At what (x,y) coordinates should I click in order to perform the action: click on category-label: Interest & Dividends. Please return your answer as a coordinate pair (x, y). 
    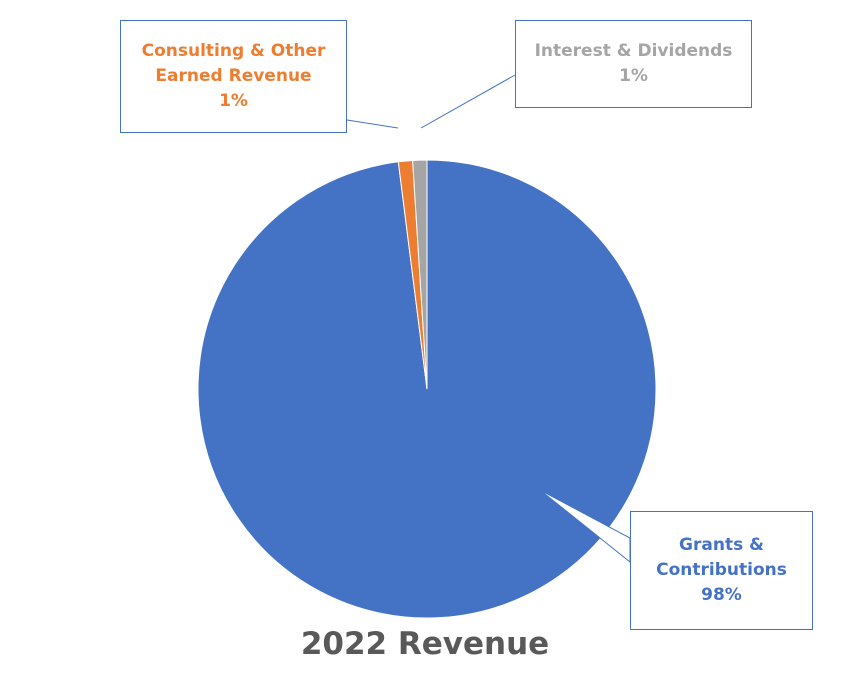
    Looking at the image, I should click on (633, 51).